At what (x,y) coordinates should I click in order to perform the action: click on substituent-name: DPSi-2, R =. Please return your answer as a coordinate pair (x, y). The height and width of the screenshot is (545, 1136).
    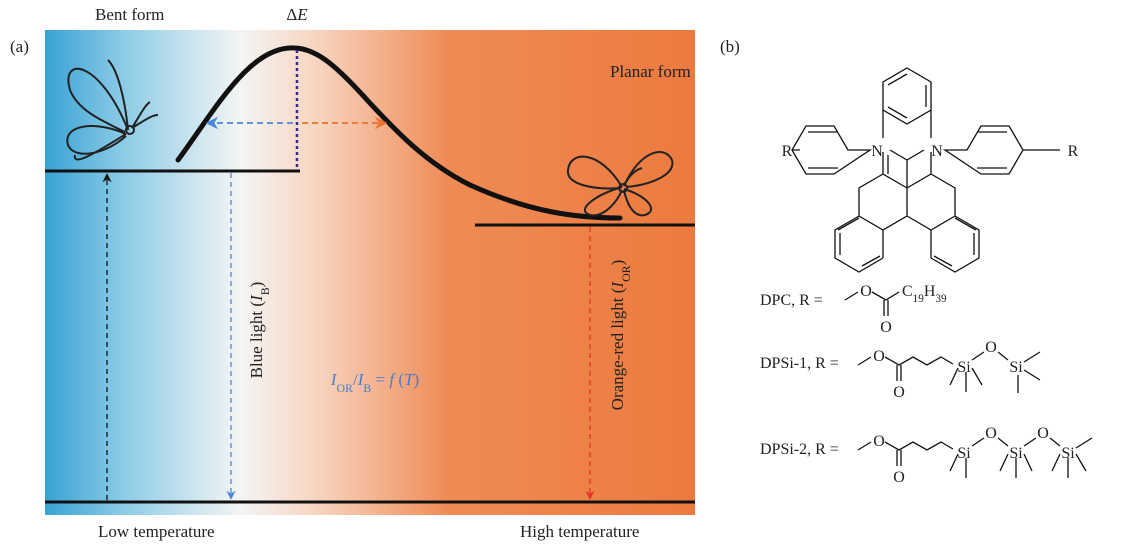
    Looking at the image, I should click on (799, 449).